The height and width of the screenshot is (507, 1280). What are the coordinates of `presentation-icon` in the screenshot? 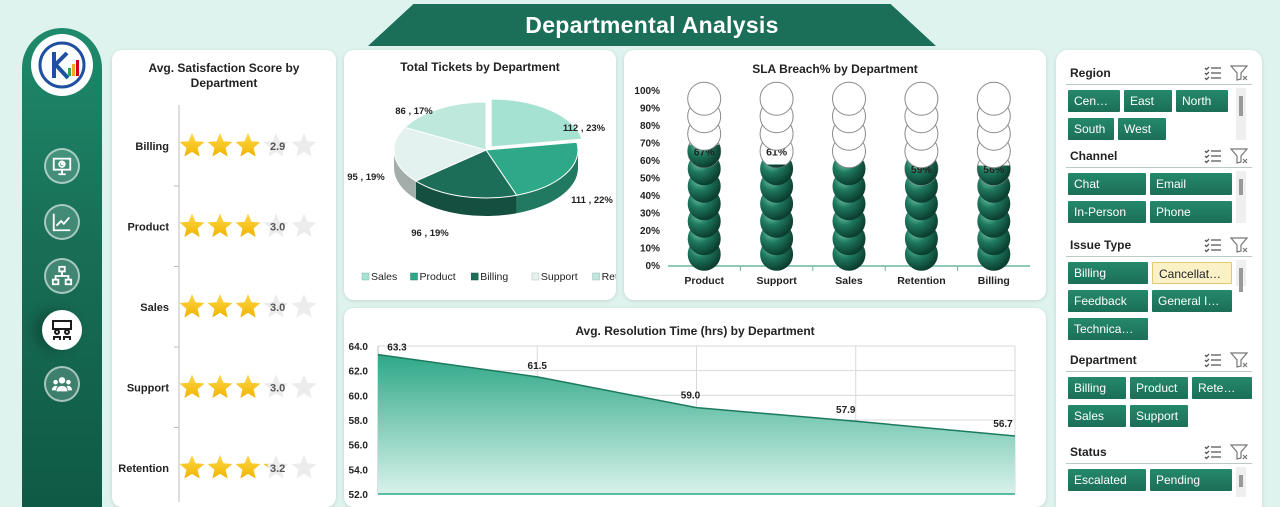 It's located at (62, 166).